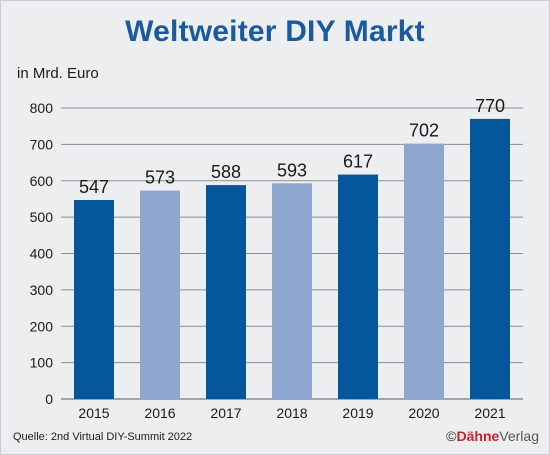  What do you see at coordinates (225, 413) in the screenshot?
I see `x-tick-label-2017: 2017` at bounding box center [225, 413].